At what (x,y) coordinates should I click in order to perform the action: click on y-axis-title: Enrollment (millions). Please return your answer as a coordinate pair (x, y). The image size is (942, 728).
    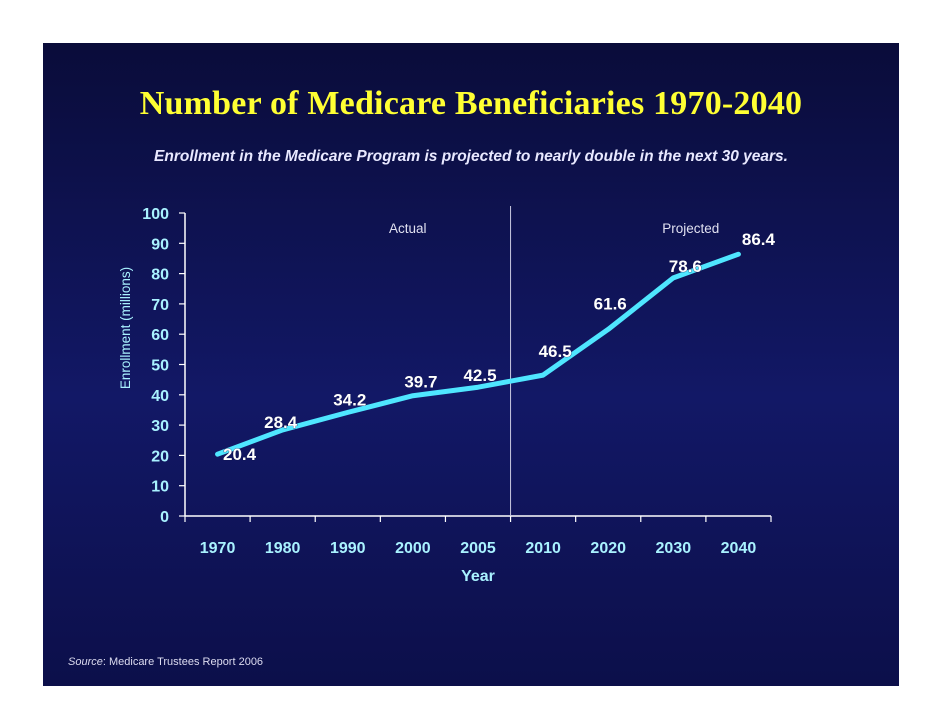
    Looking at the image, I should click on (125, 328).